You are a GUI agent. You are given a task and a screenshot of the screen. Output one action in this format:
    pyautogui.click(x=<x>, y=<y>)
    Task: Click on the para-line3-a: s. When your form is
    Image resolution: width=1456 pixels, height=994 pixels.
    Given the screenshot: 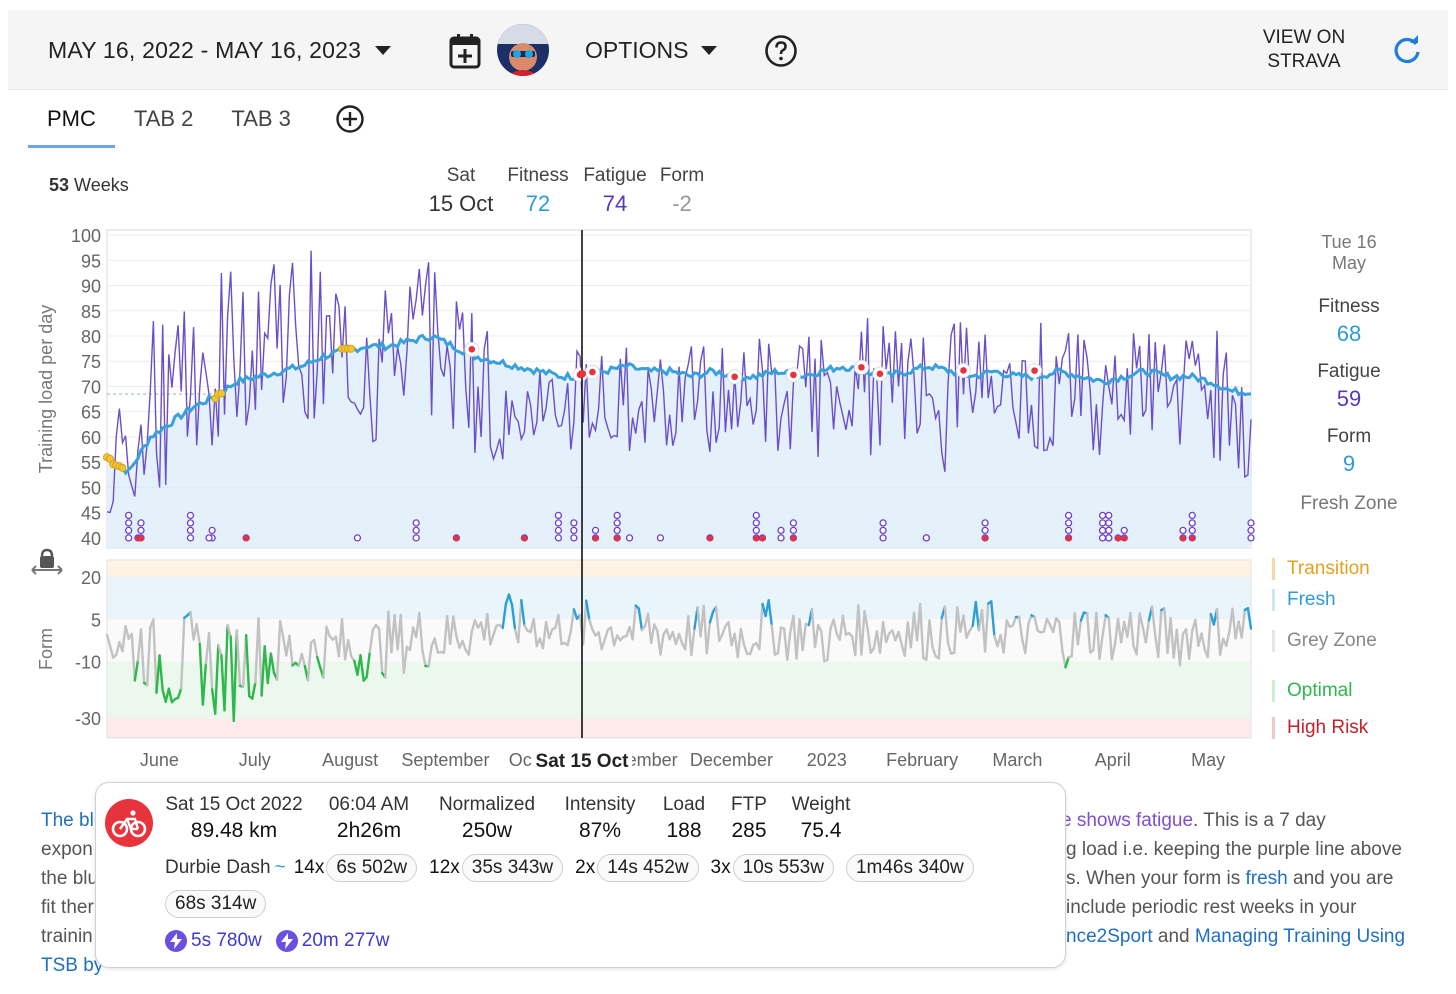 What is the action you would take?
    pyautogui.click(x=1156, y=878)
    